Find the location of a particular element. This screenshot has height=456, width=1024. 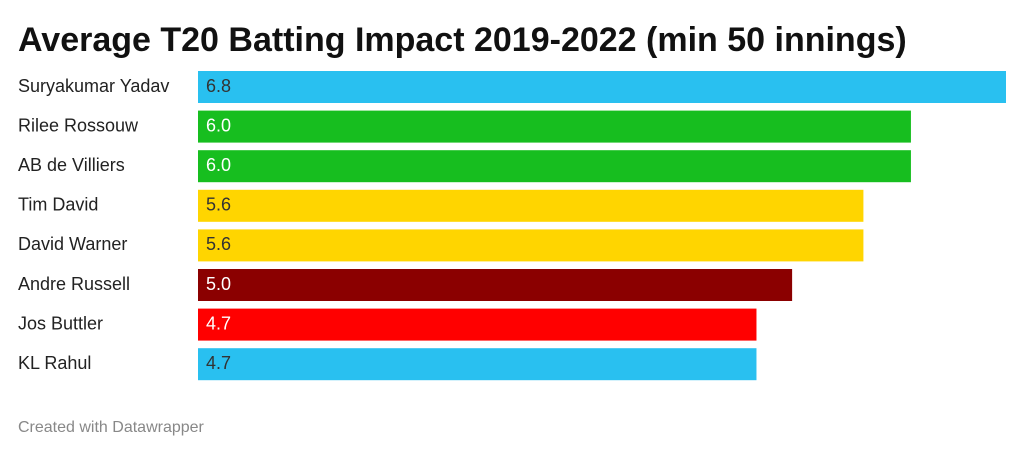

category-label: Jos Buttler is located at coordinates (60, 323).